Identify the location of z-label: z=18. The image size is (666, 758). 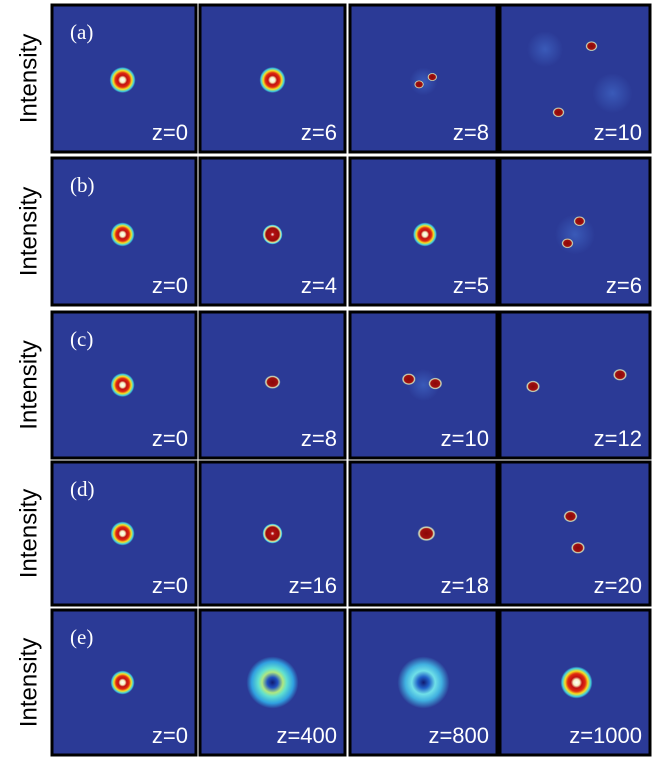
(465, 585).